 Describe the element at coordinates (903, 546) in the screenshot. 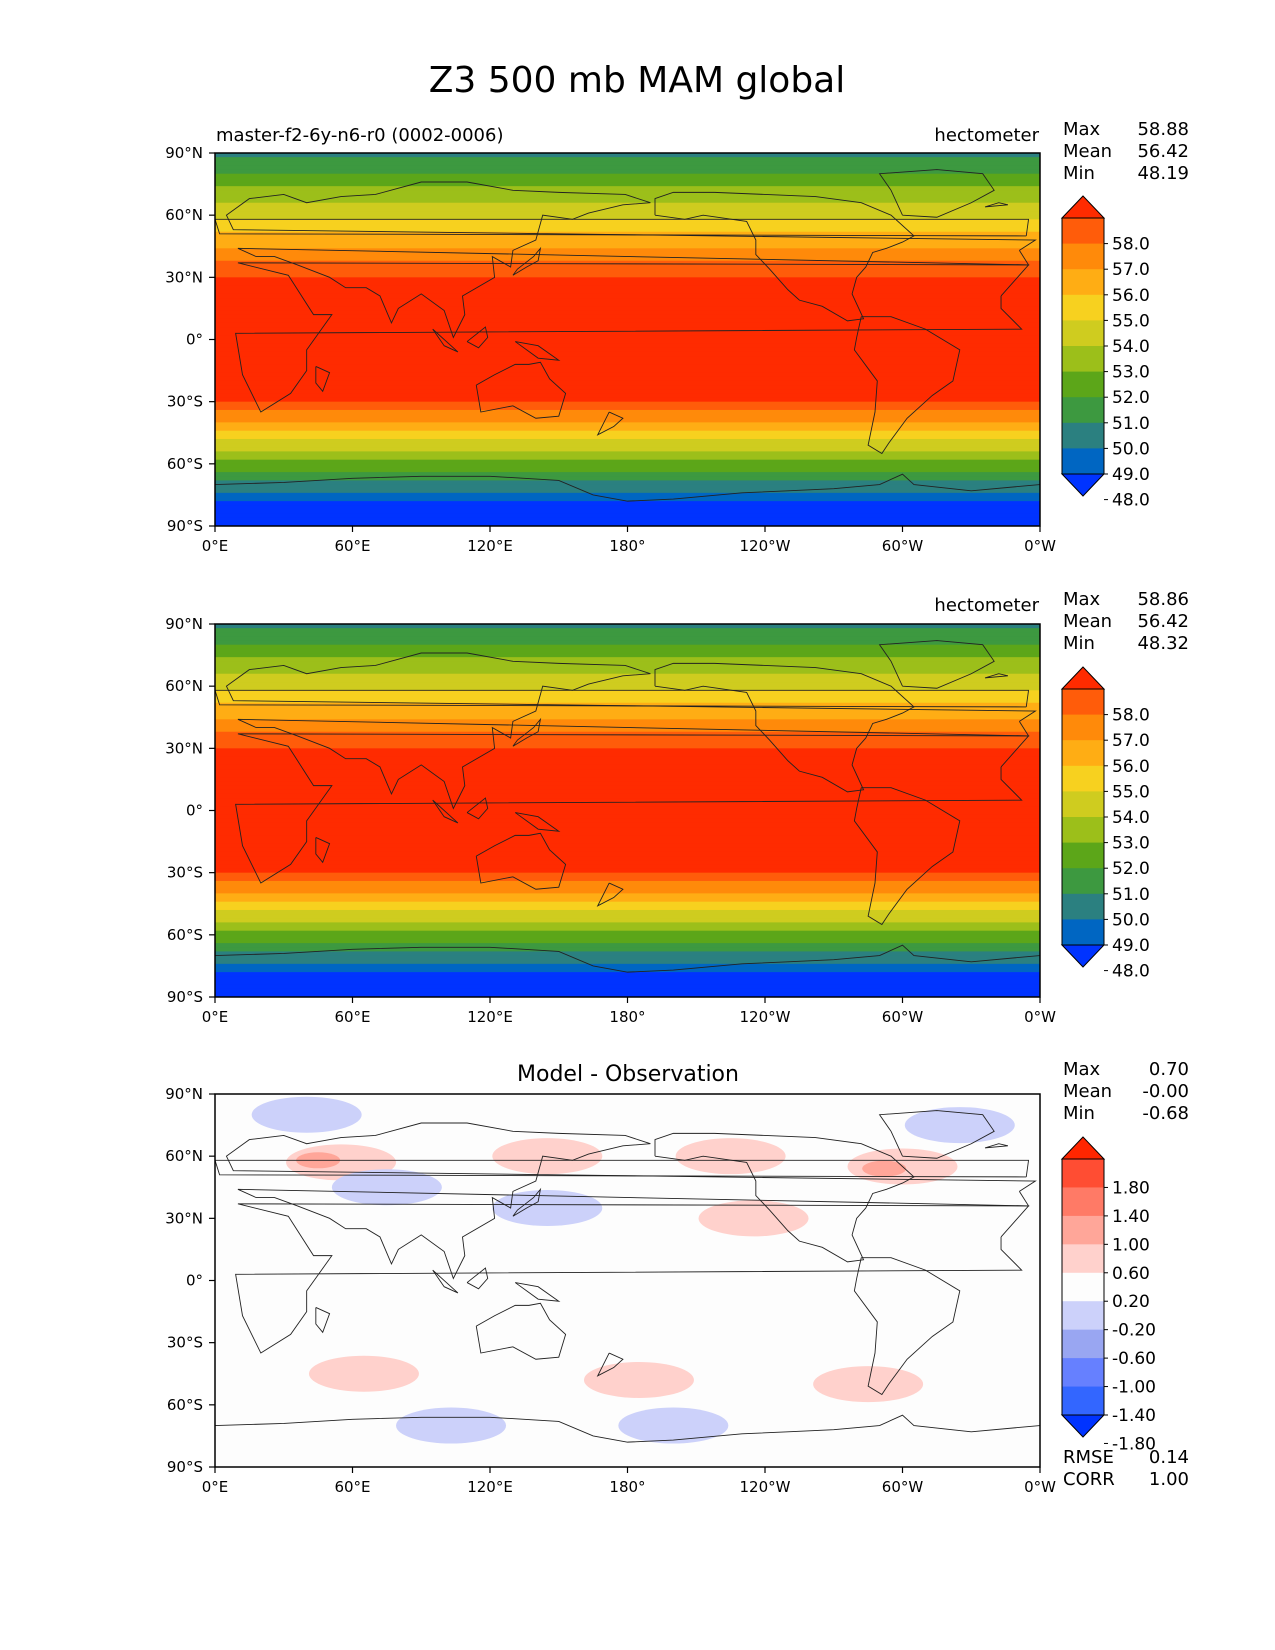

I see `x-tick-label: 60°W` at that location.